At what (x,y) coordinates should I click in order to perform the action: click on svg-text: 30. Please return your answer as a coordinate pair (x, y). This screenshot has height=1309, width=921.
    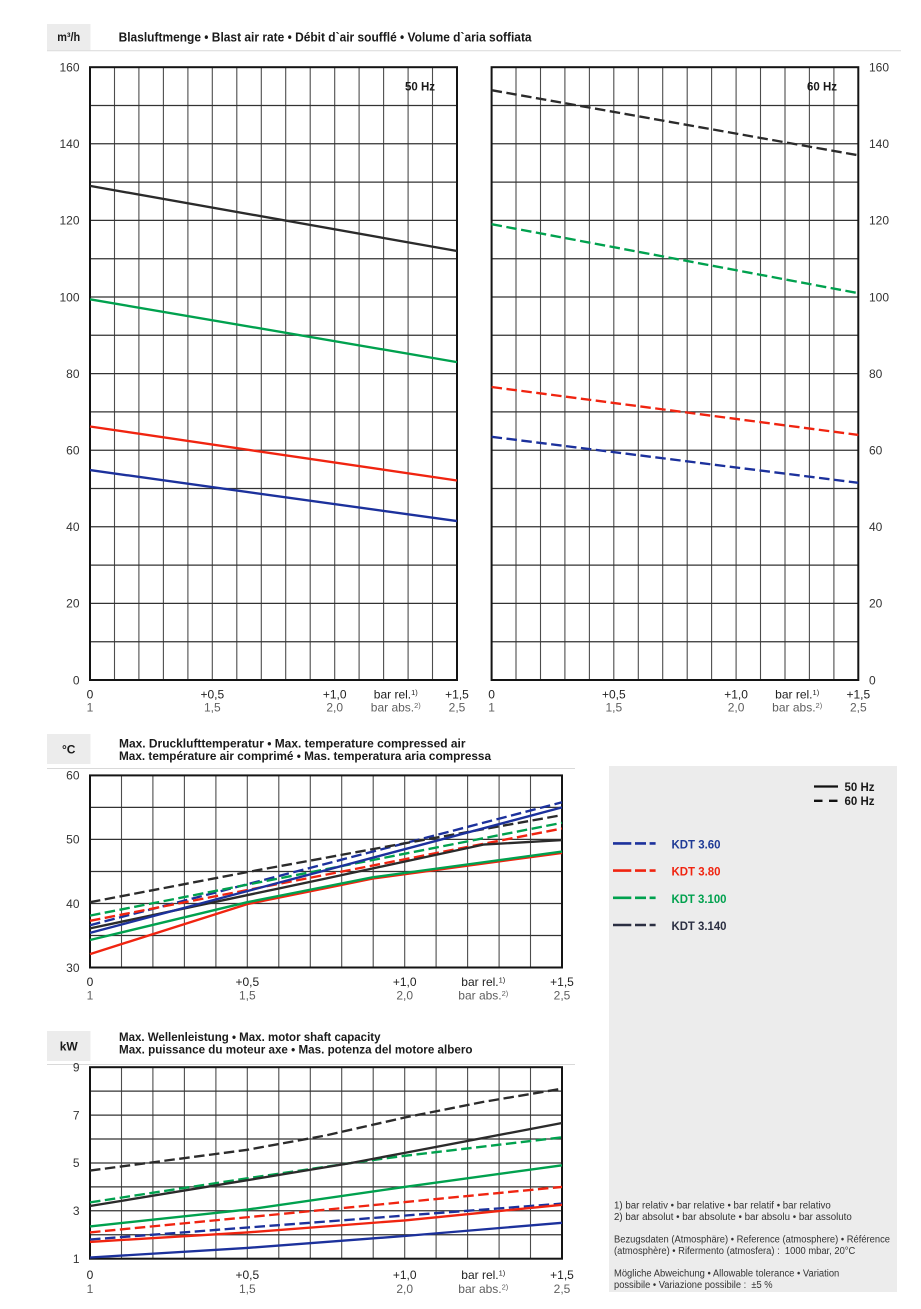
    Looking at the image, I should click on (73, 968).